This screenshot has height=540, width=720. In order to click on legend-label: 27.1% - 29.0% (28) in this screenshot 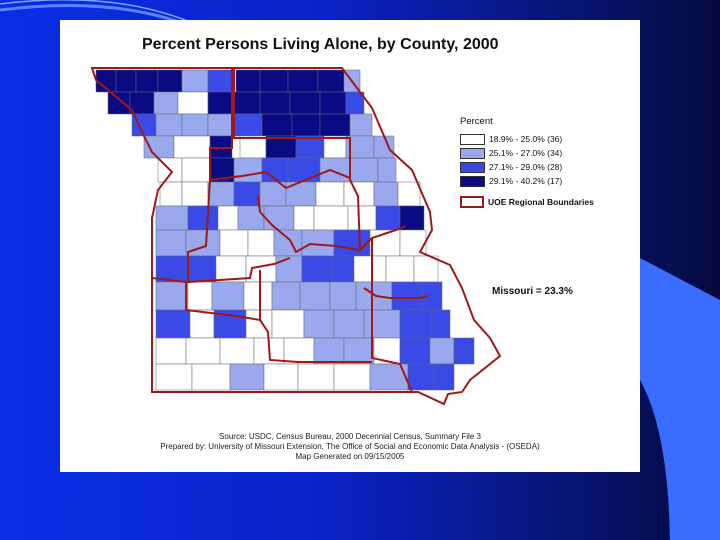, I will do `click(526, 167)`.